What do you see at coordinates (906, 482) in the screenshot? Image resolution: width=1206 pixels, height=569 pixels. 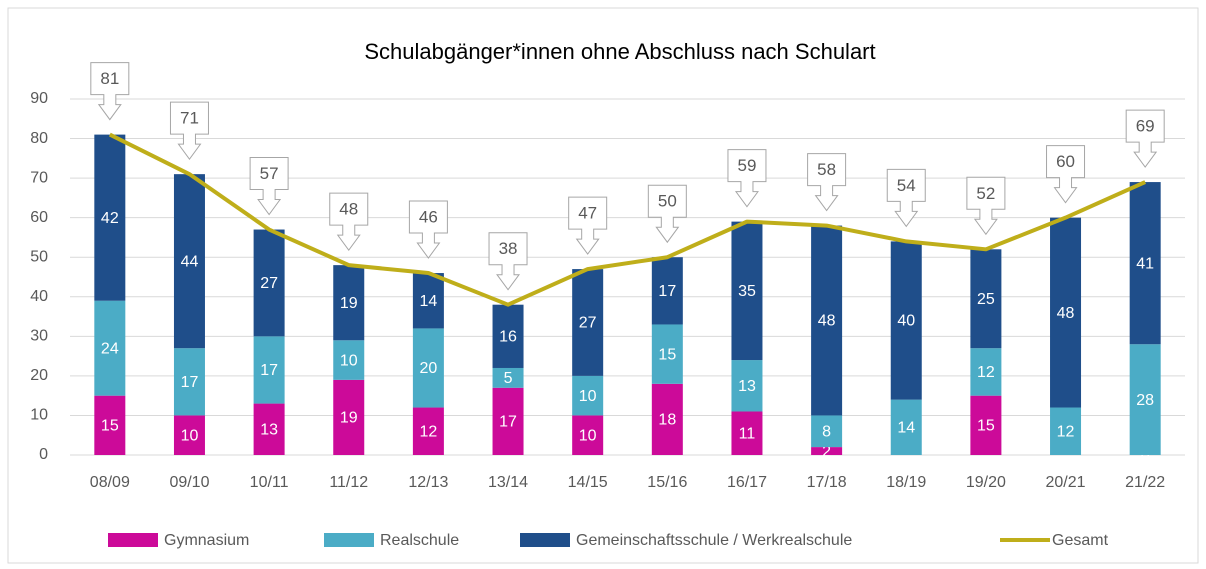 I see `x-tick-label: 18/19` at bounding box center [906, 482].